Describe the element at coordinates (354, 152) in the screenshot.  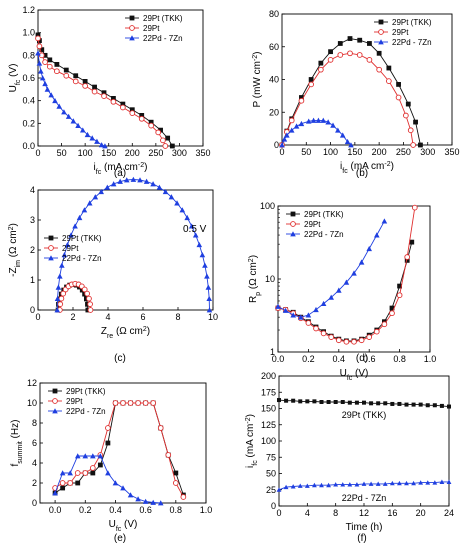
I see `x-tick-label: 150` at that location.